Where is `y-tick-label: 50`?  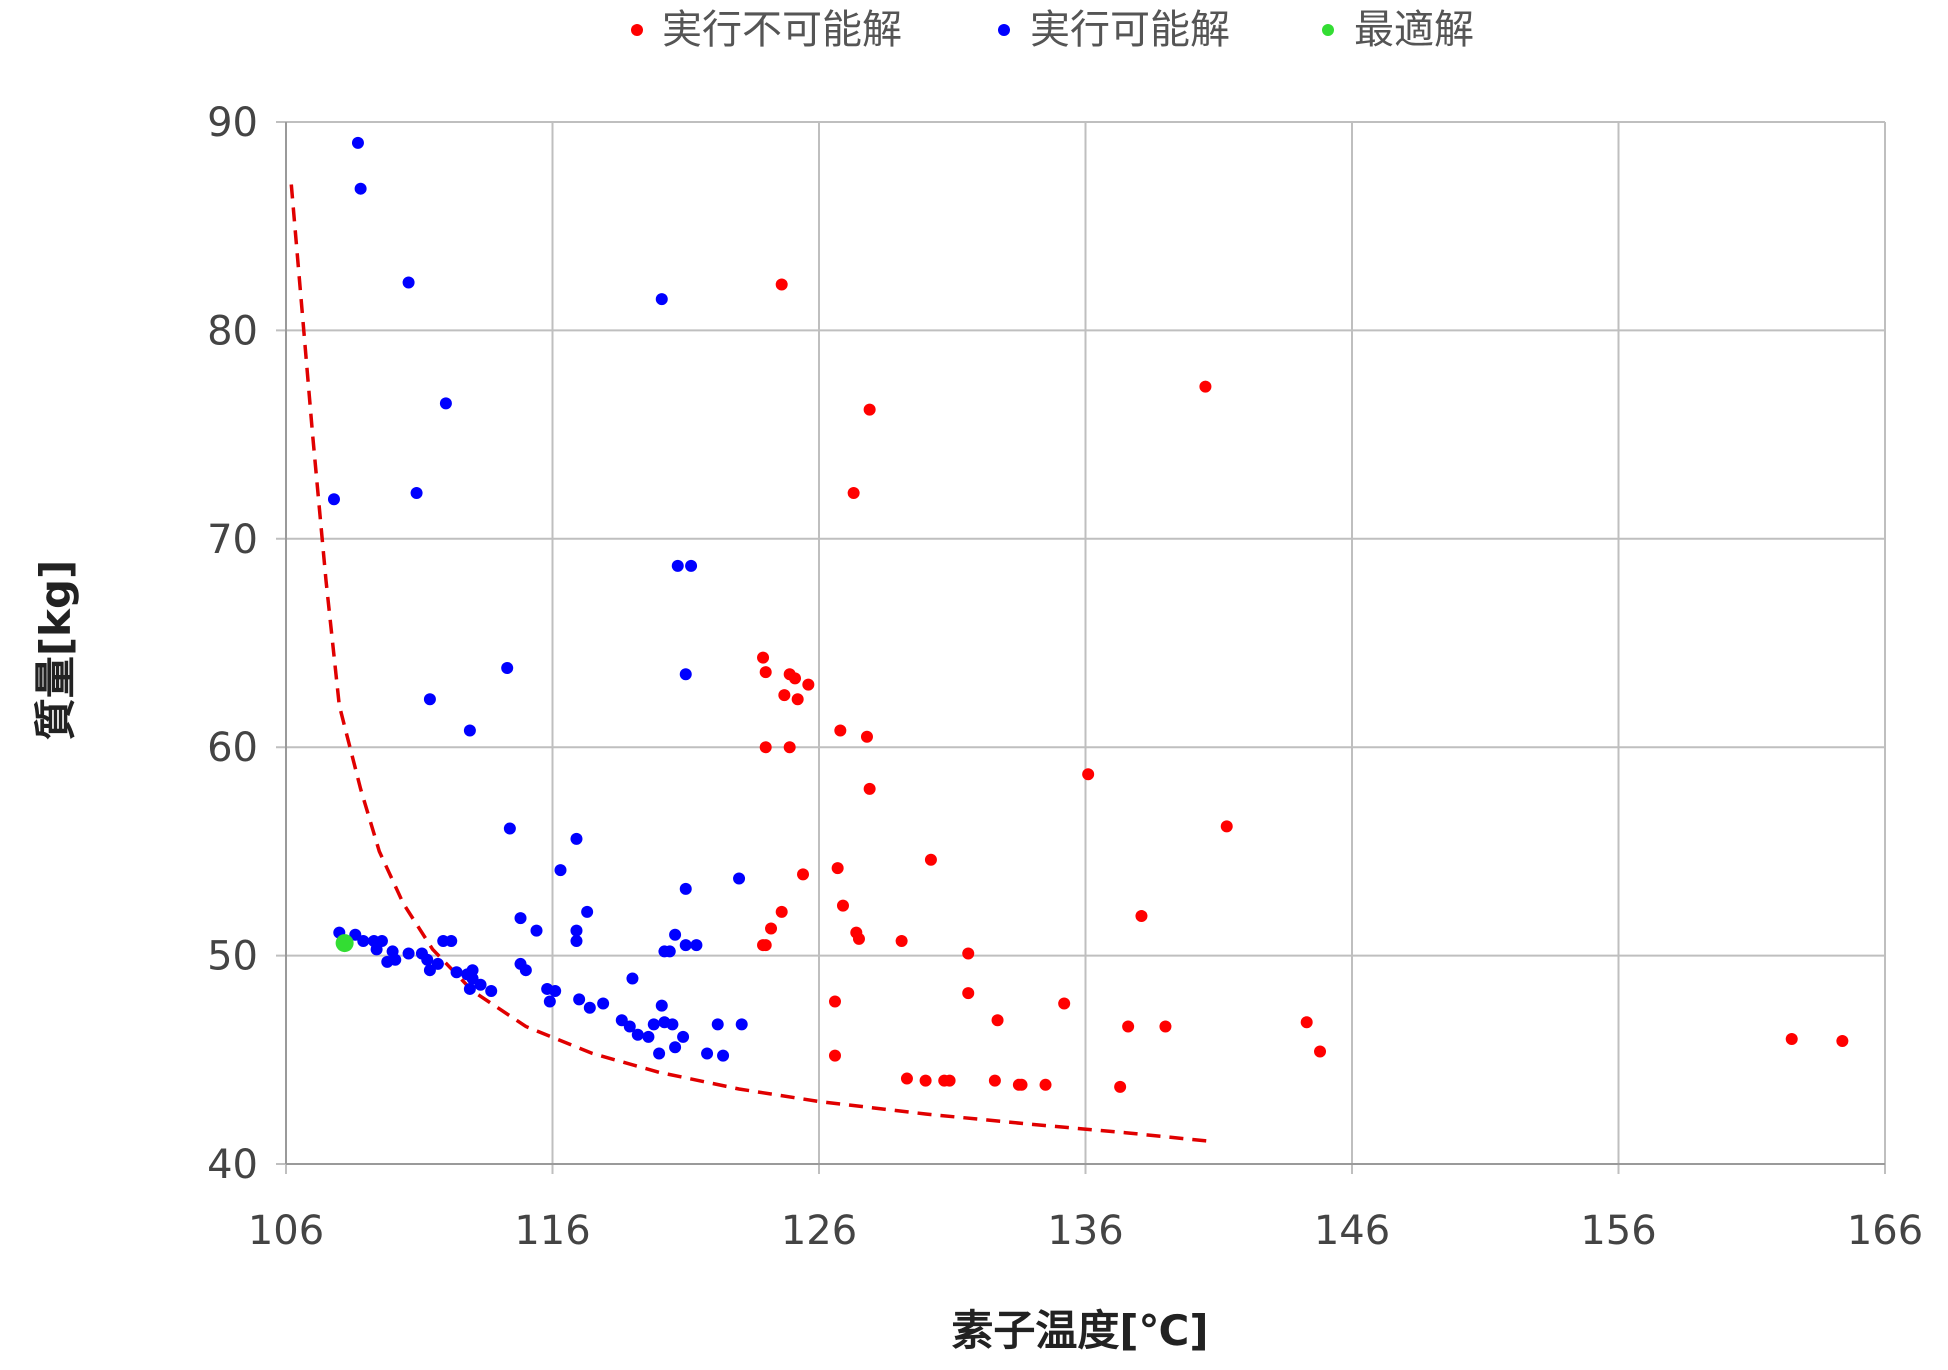
y-tick-label: 50 is located at coordinates (232, 957).